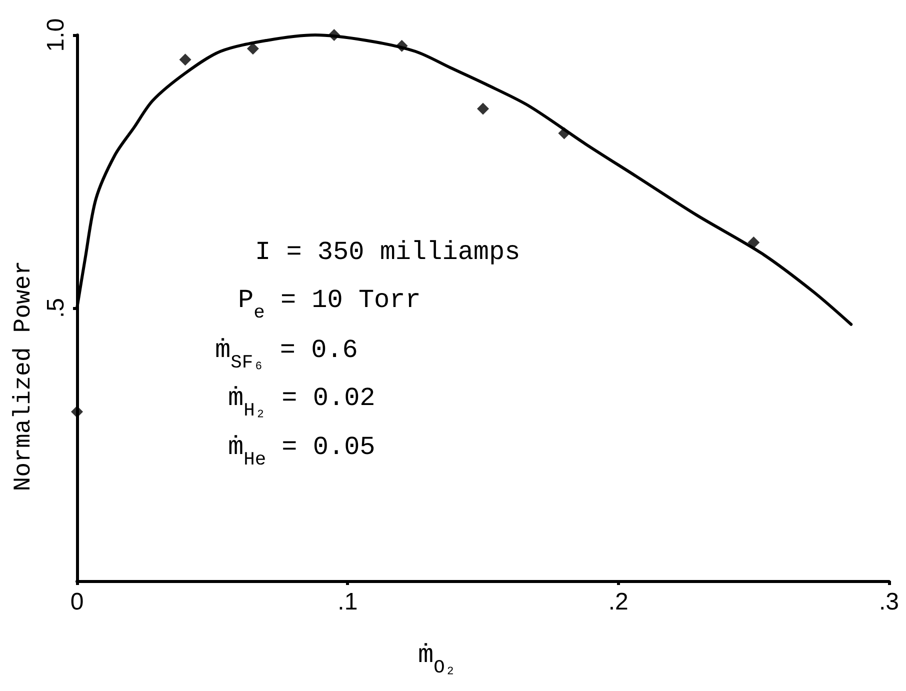  What do you see at coordinates (24, 376) in the screenshot?
I see `y-axis-title: Normalized Power` at bounding box center [24, 376].